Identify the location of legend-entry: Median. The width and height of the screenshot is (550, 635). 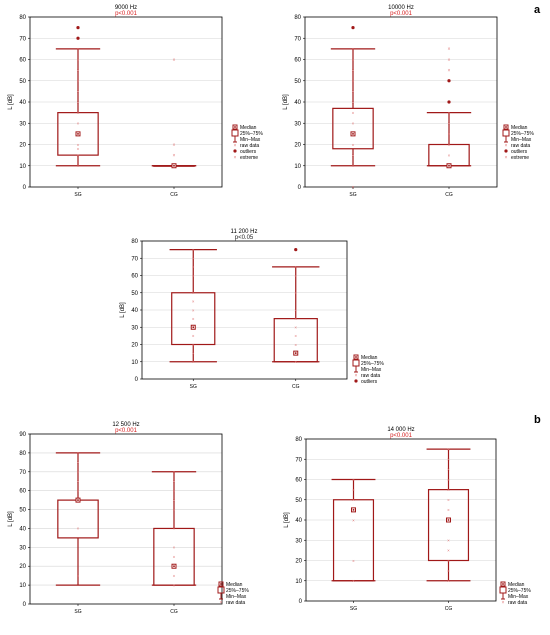
(519, 128).